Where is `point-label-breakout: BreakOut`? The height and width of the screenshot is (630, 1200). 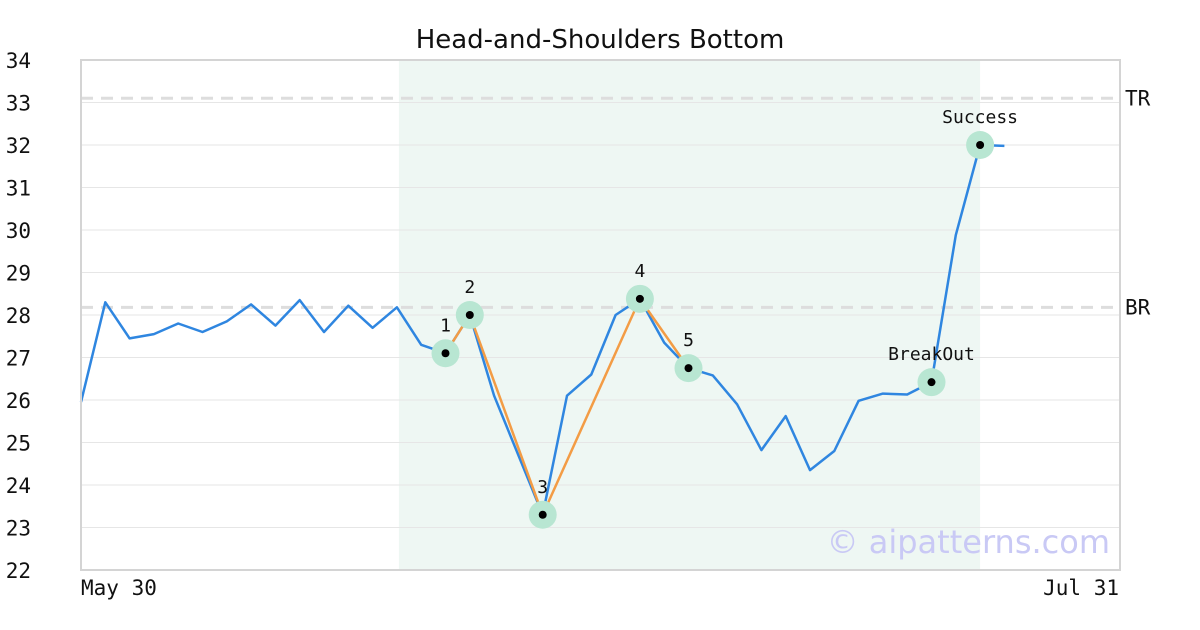 point-label-breakout: BreakOut is located at coordinates (931, 354).